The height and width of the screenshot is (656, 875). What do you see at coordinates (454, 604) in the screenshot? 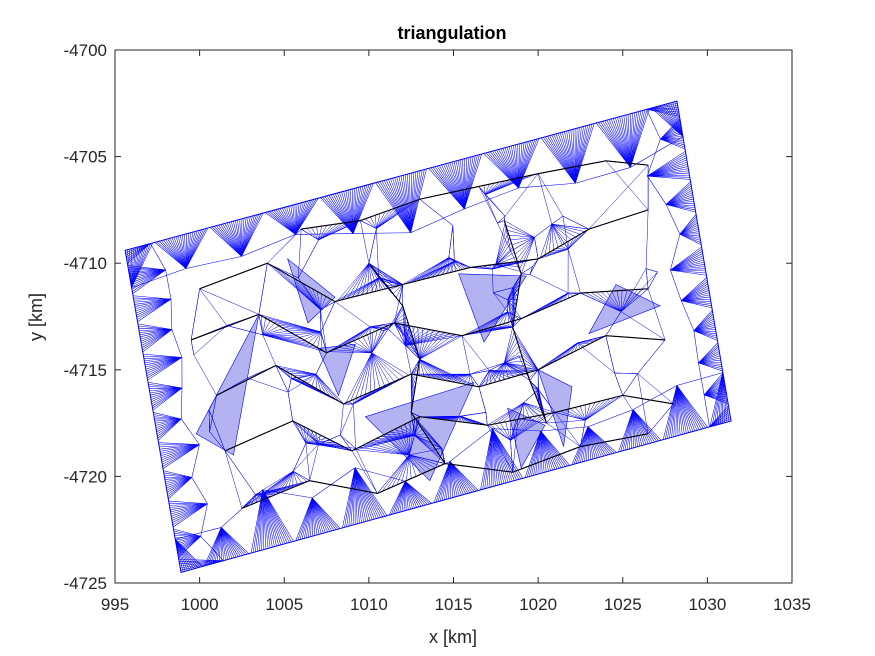
I see `x-tick-label: 1015` at bounding box center [454, 604].